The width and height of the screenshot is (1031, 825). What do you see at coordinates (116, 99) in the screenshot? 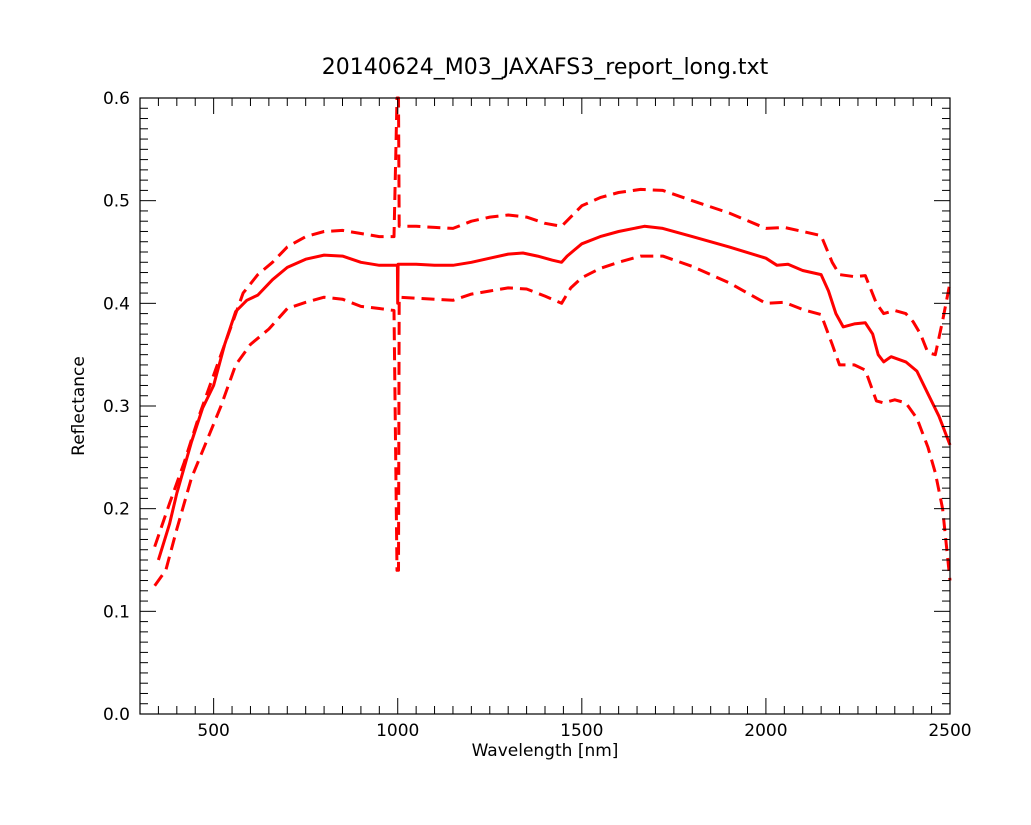
I see `y-tick-label: 0.6` at bounding box center [116, 99].